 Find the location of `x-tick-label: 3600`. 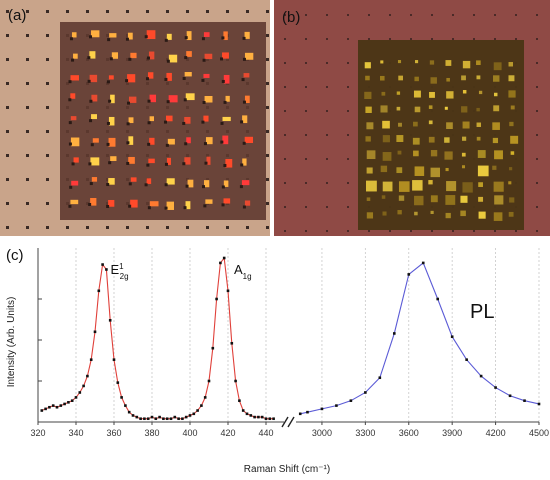

x-tick-label: 3600 is located at coordinates (409, 433).